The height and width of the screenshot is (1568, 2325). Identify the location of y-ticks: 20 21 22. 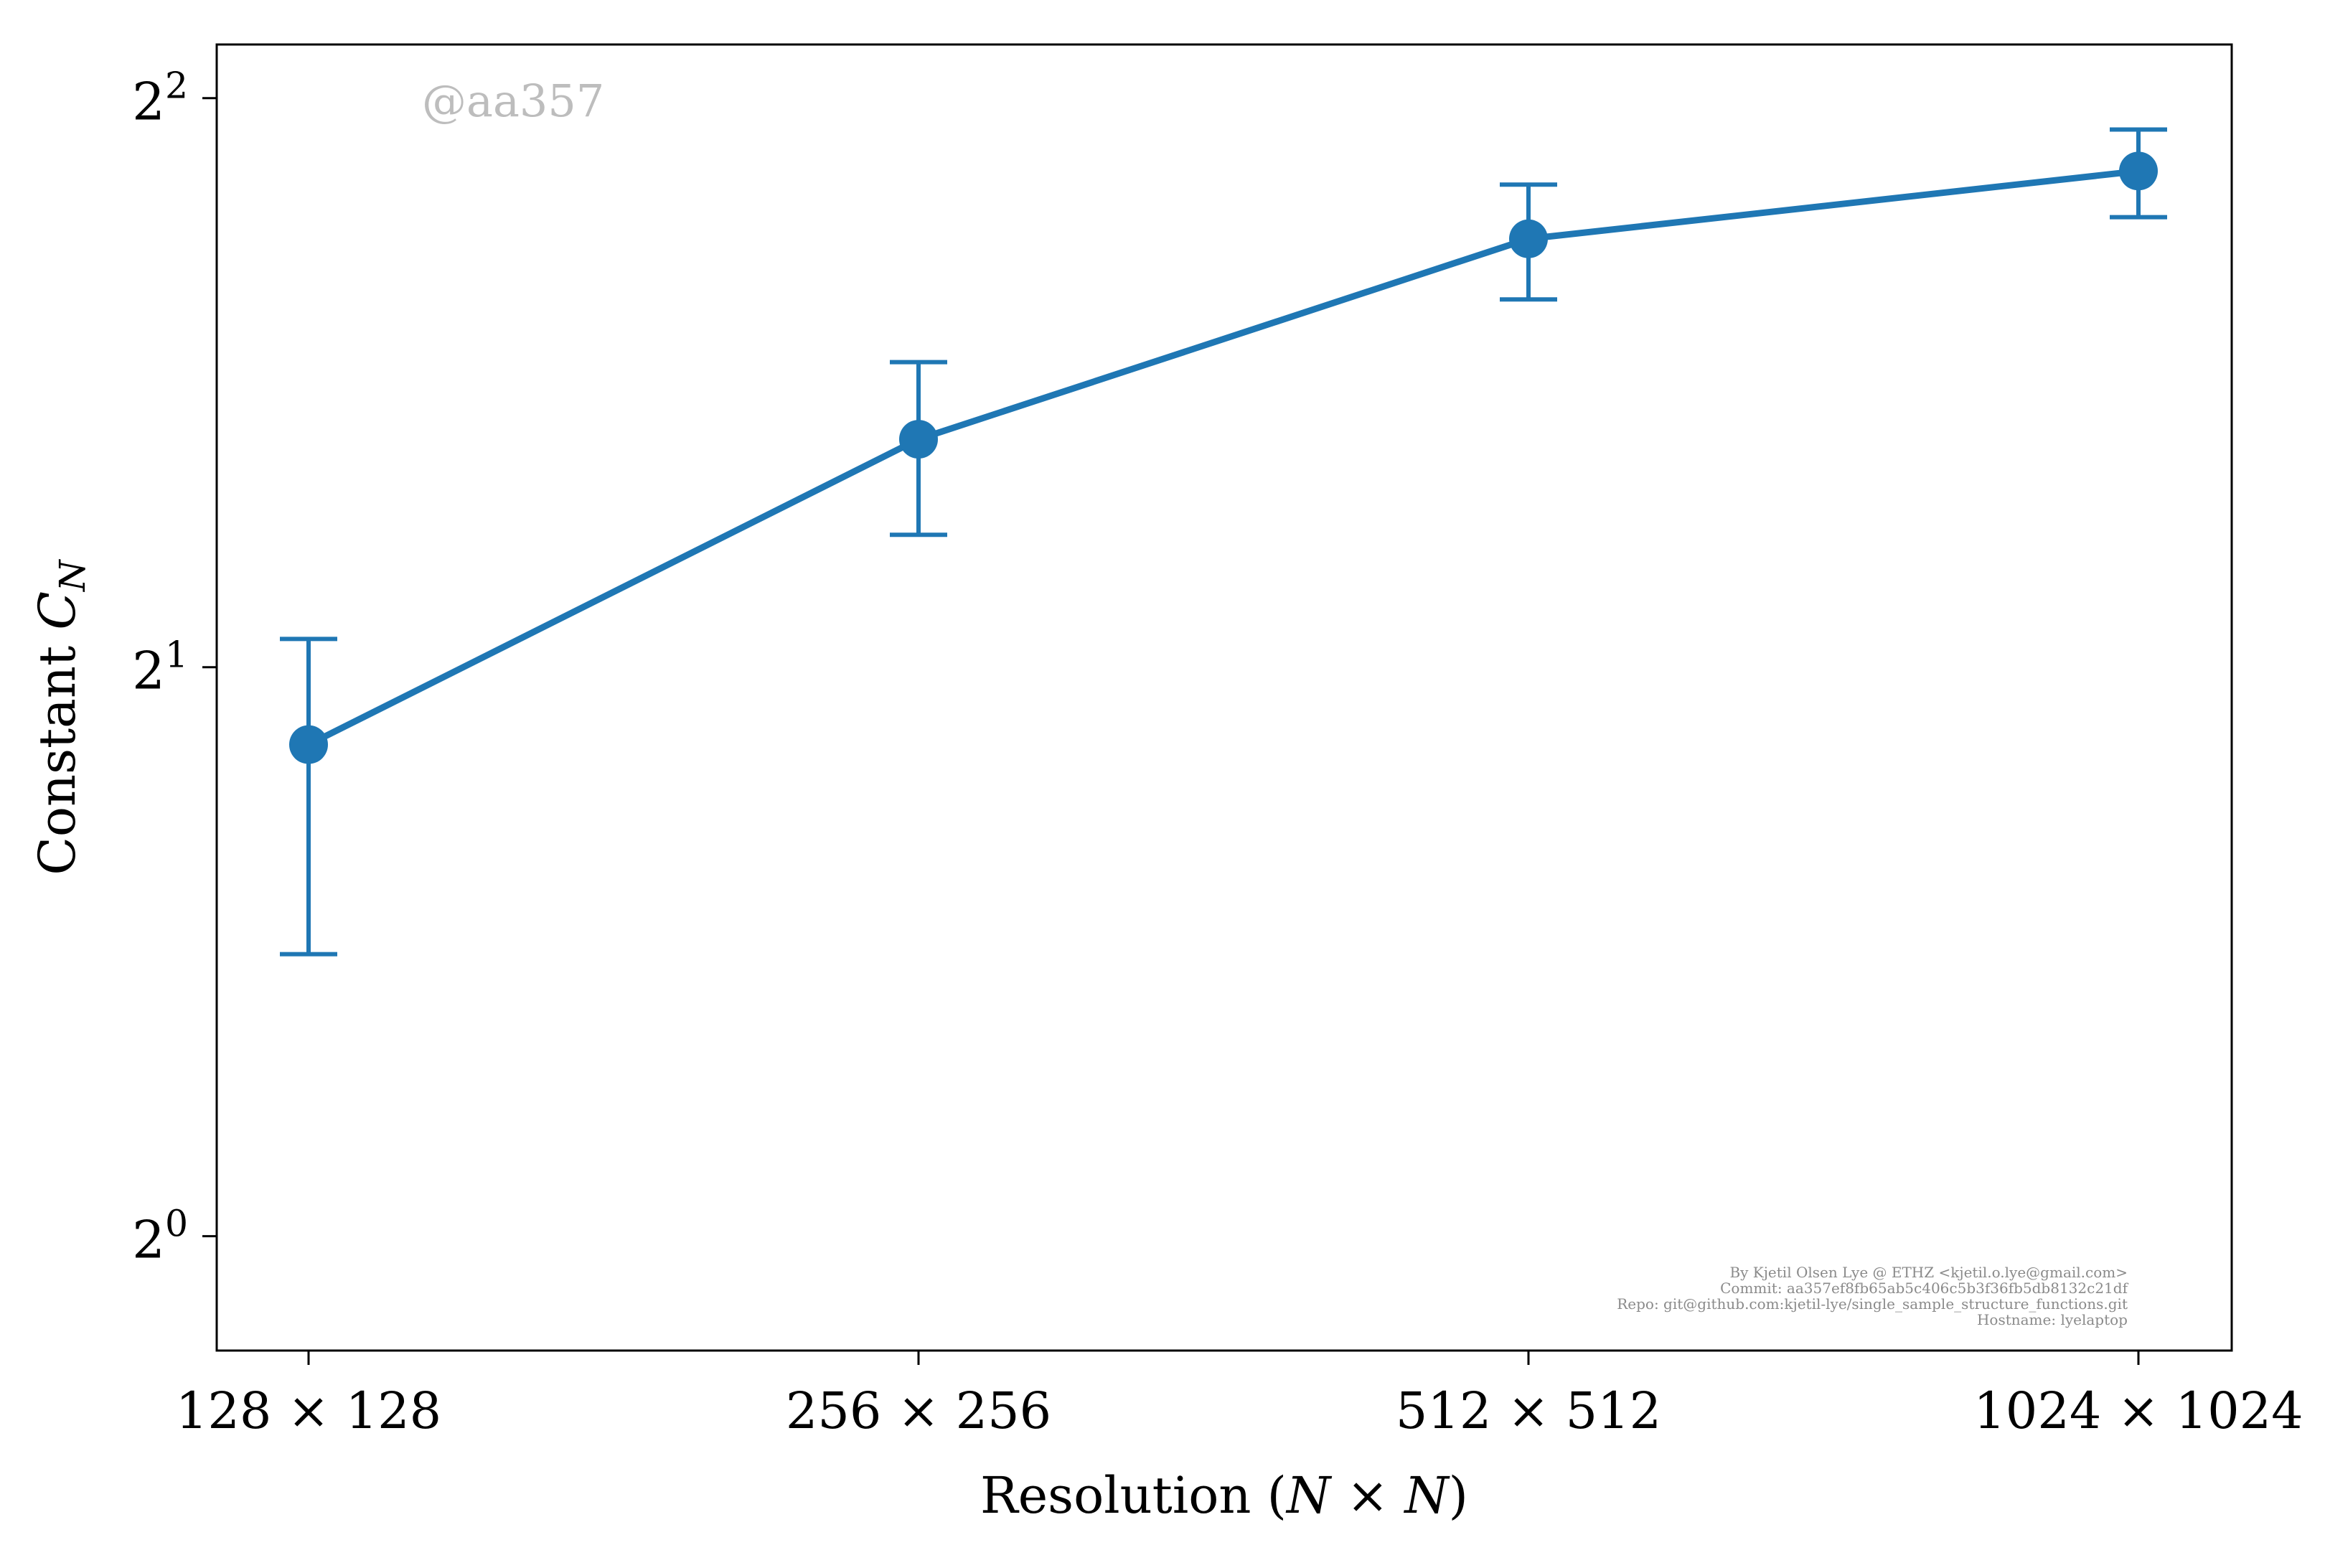
(174, 667).